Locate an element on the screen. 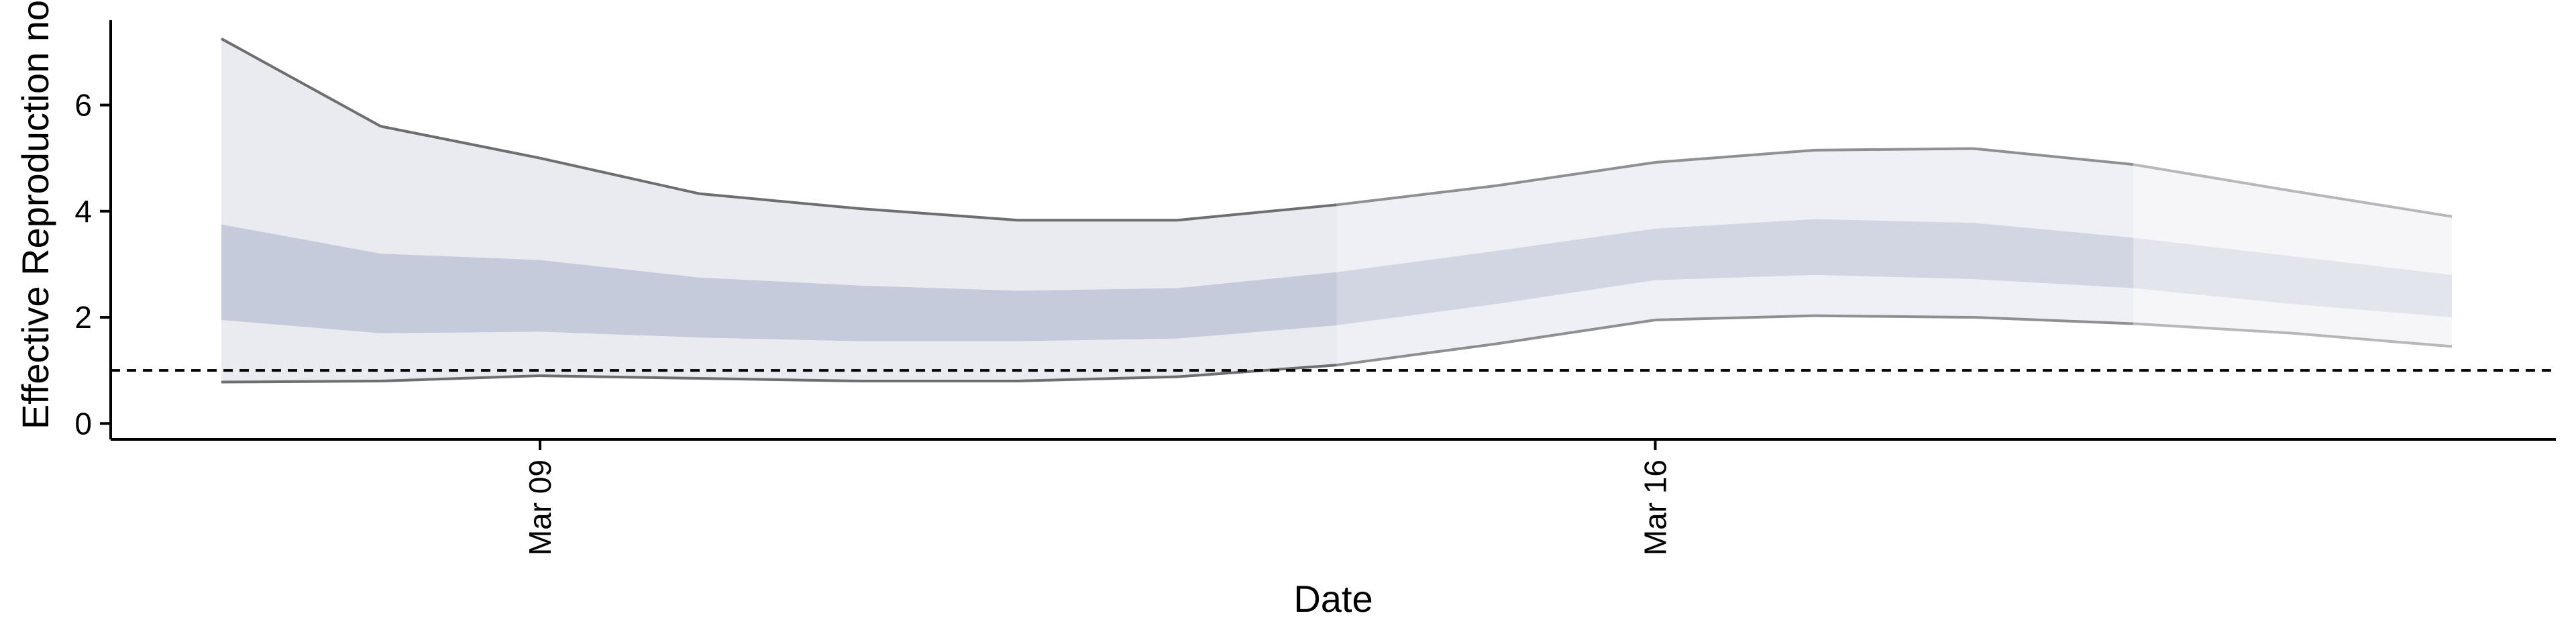 The height and width of the screenshot is (644, 2576). y-tick-label: 6 is located at coordinates (83, 105).